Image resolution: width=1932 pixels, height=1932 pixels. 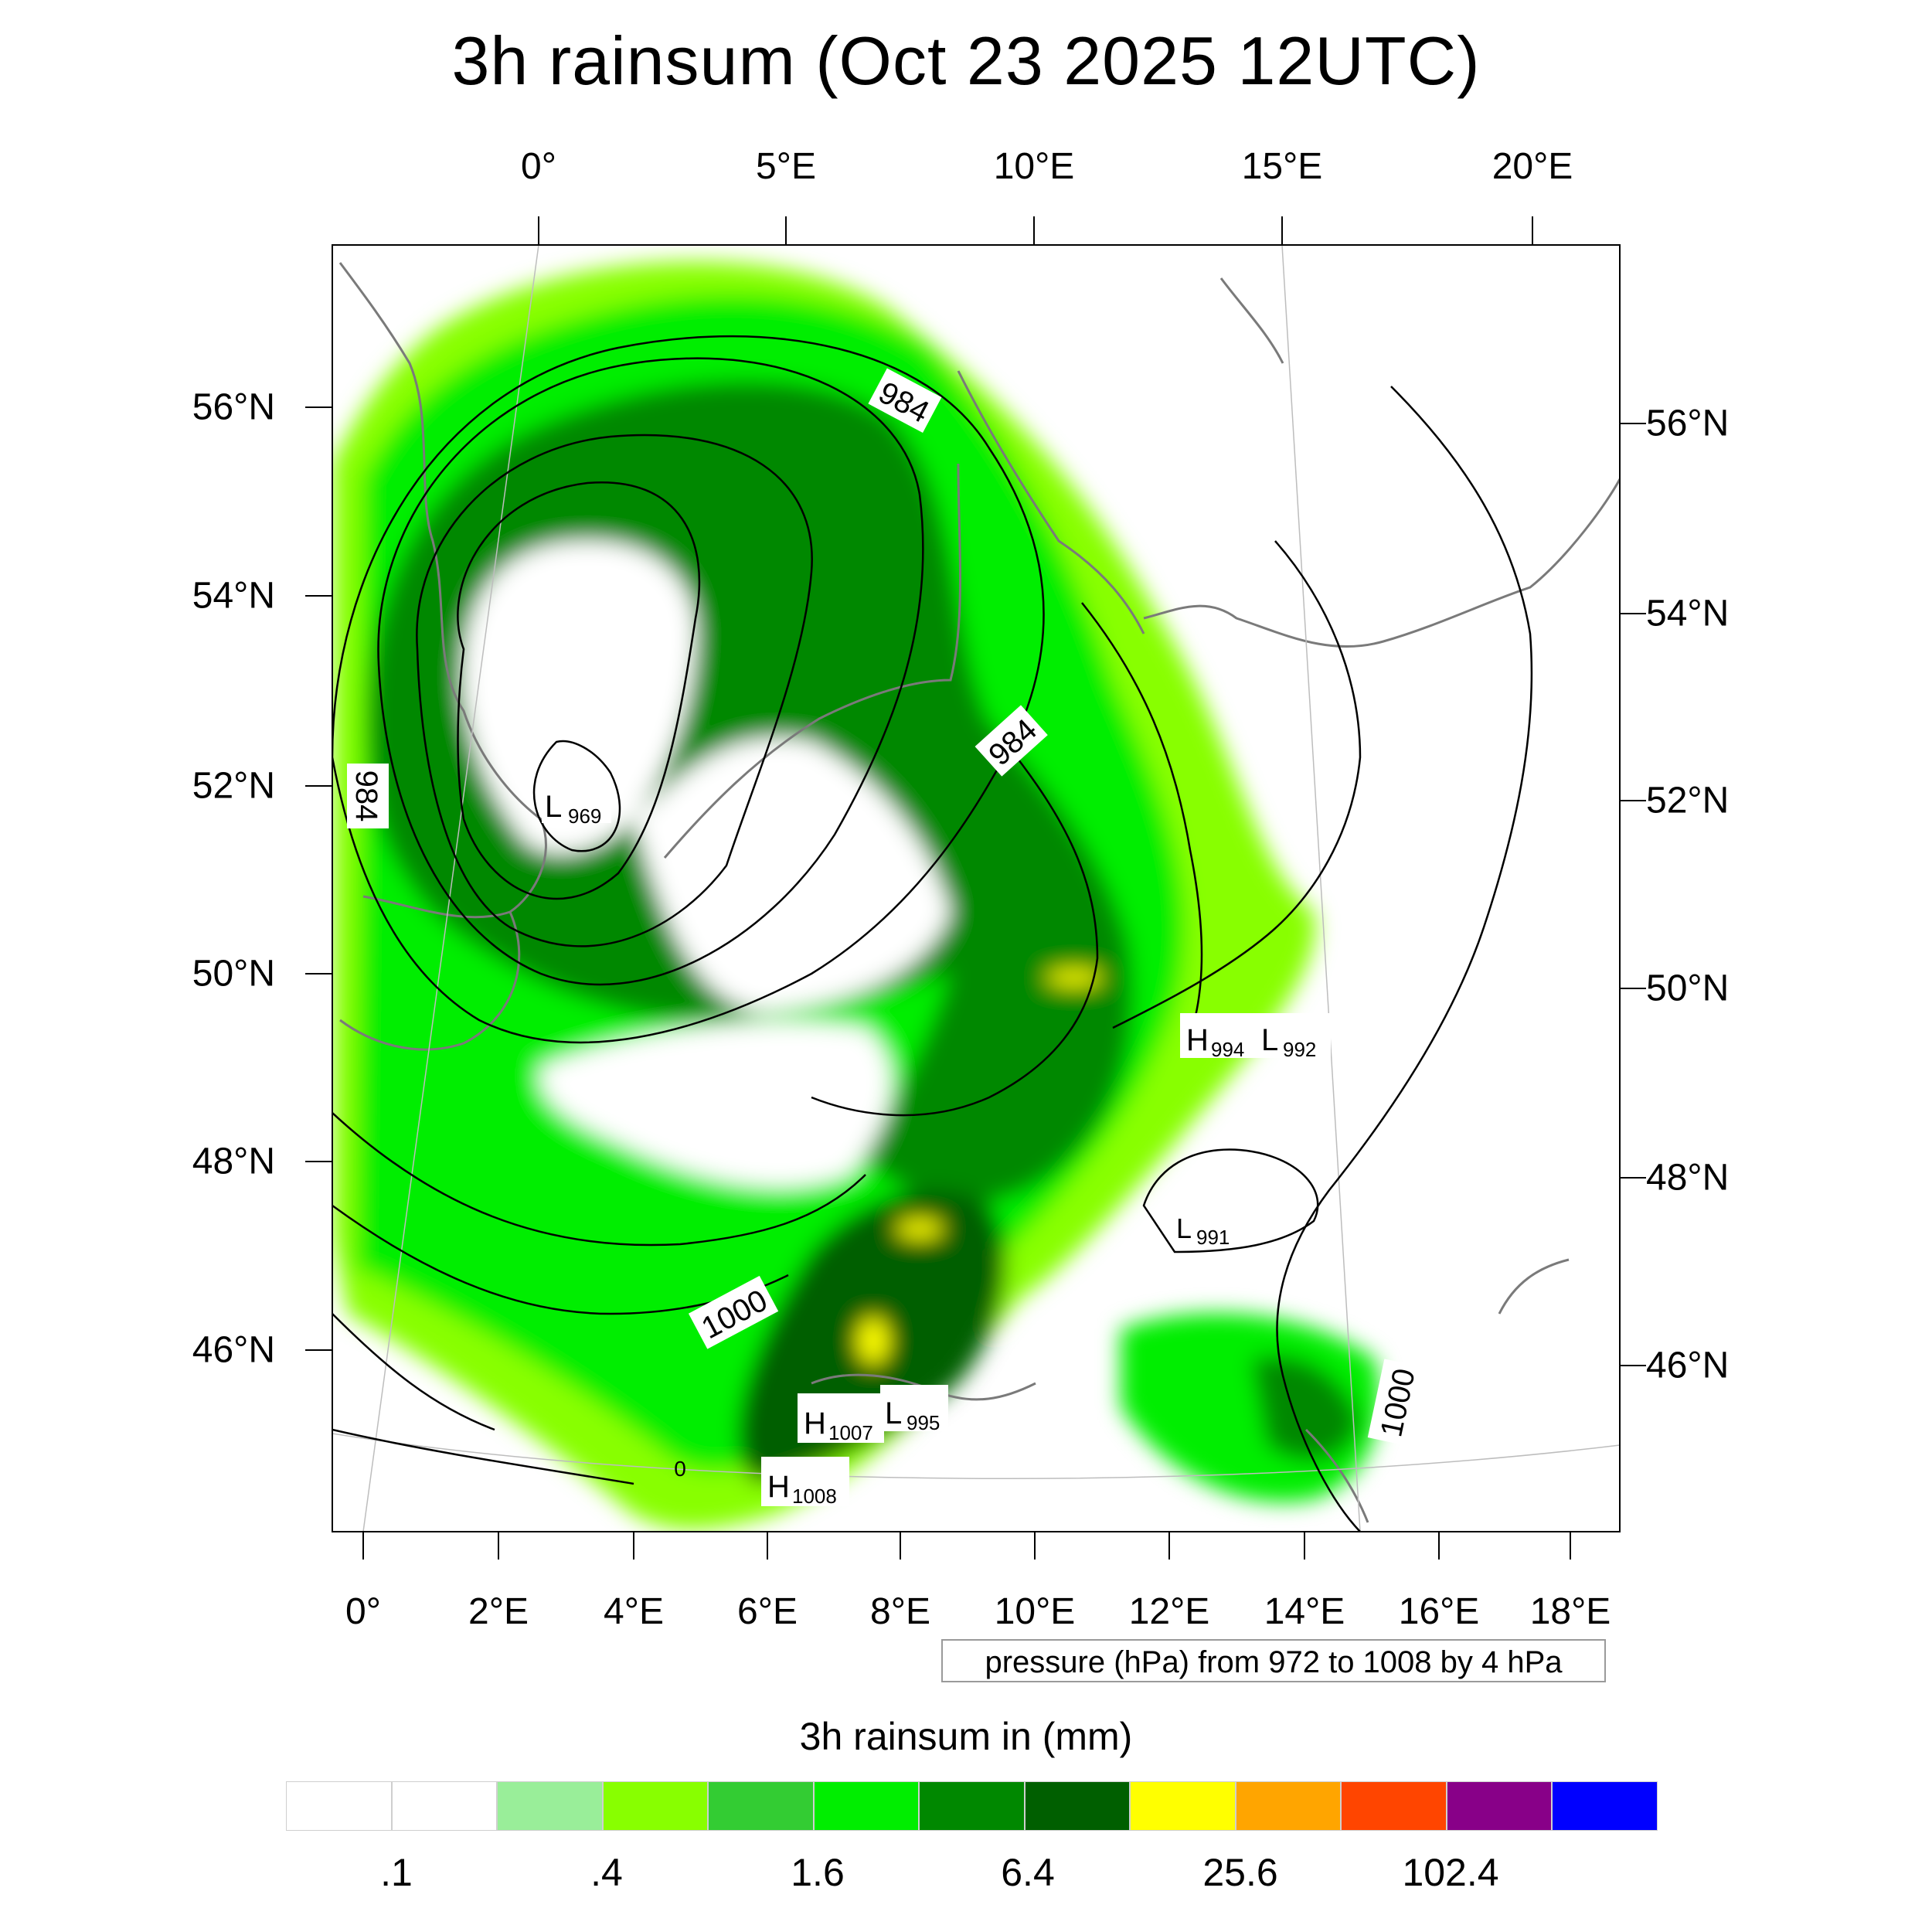 I want to click on colorbar-label-2: 1.6, so click(x=818, y=1872).